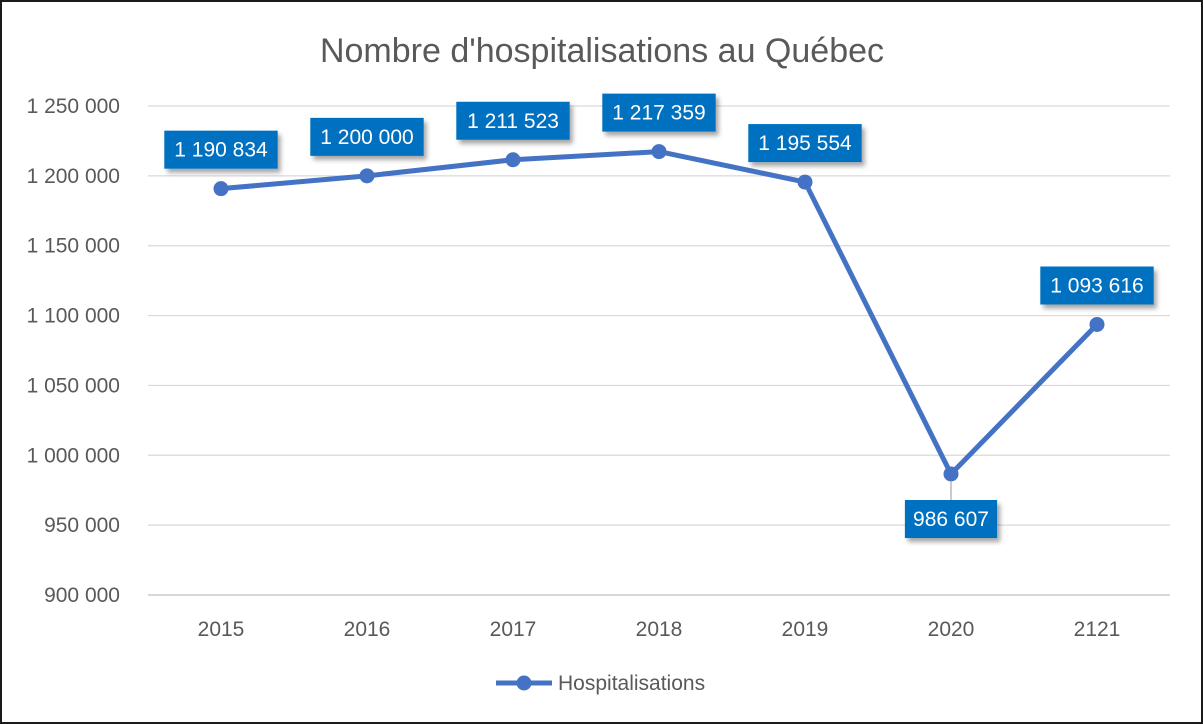 The image size is (1203, 724). I want to click on data-label-text: 1 211 523, so click(513, 121).